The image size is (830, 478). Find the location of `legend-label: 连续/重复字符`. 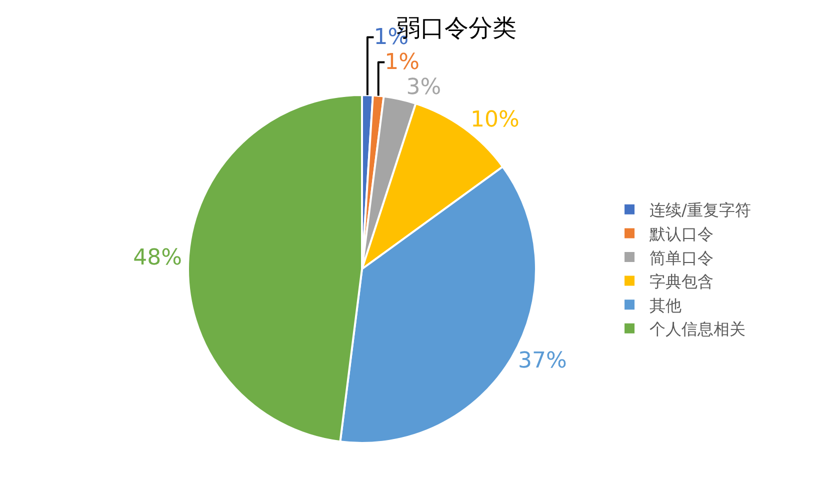

legend-label: 连续/重复字符 is located at coordinates (700, 210).